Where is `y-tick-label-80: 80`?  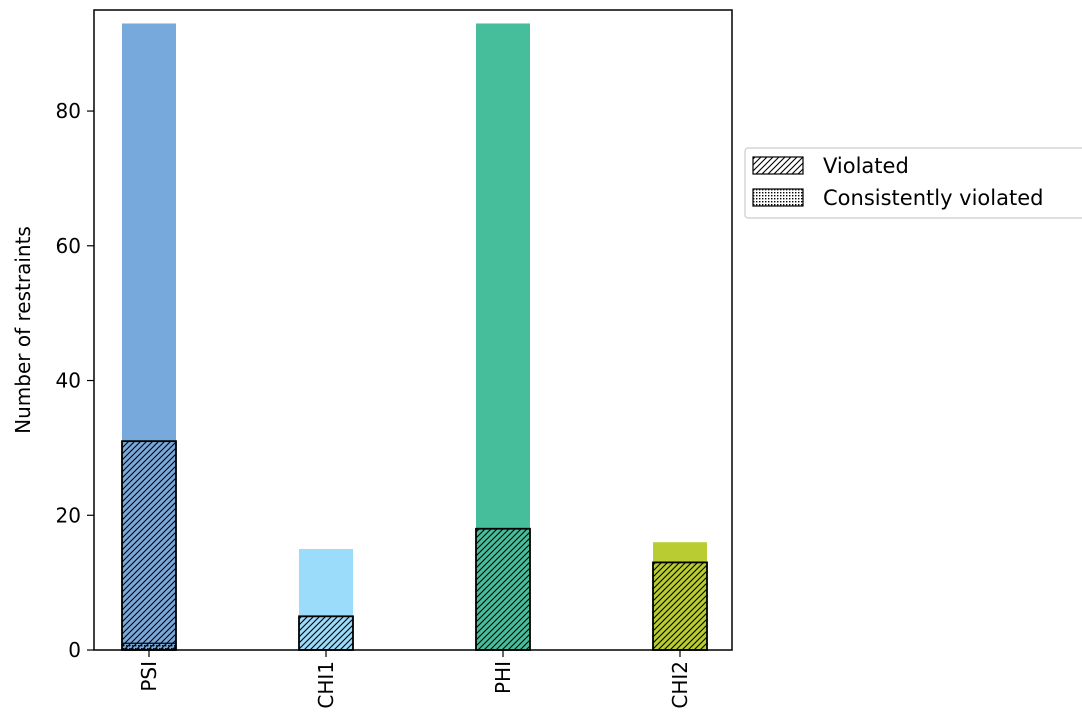
y-tick-label-80: 80 is located at coordinates (68, 111).